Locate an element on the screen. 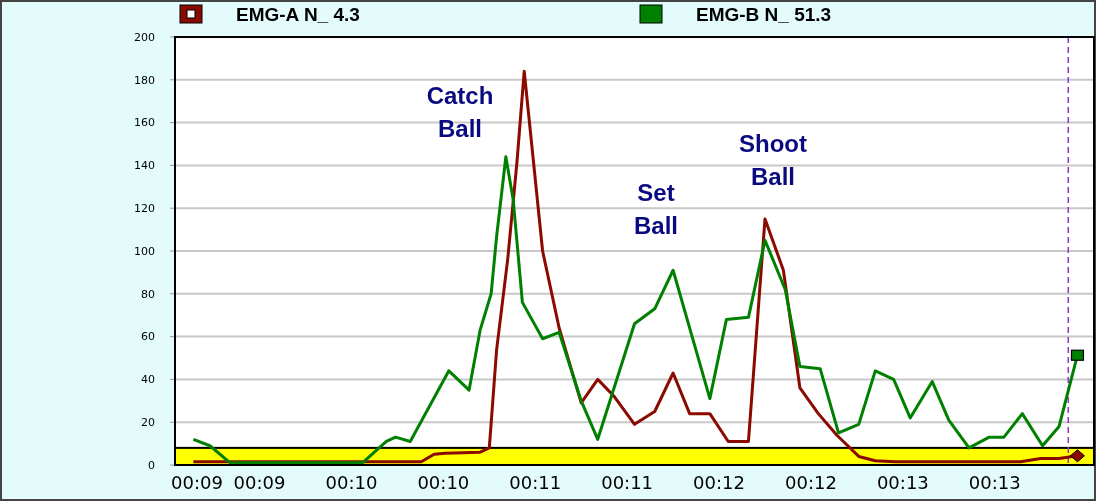 The image size is (1096, 501). legend-label: EMG-B N_ 51.3 is located at coordinates (764, 14).